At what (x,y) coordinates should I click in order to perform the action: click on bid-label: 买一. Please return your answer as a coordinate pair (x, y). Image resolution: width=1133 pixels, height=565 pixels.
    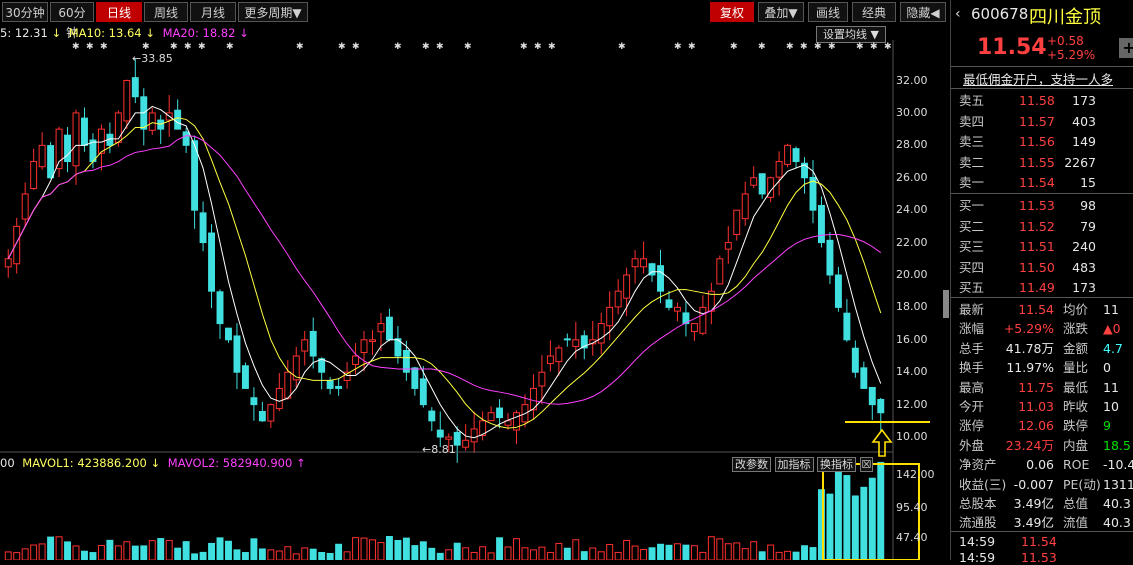
    Looking at the image, I should click on (972, 205).